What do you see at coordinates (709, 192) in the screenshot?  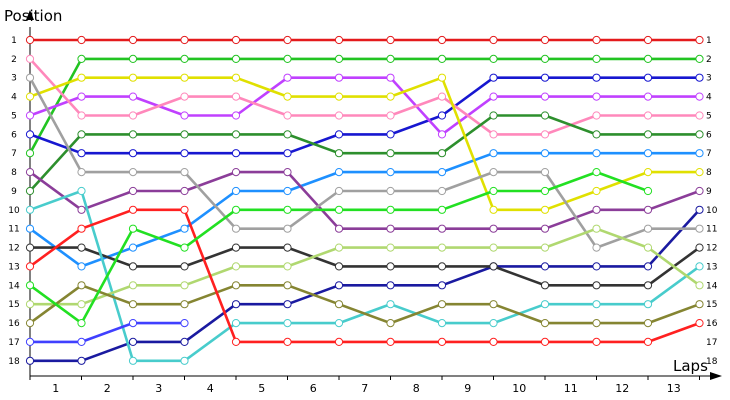 I see `y-tick-label-right: 9` at bounding box center [709, 192].